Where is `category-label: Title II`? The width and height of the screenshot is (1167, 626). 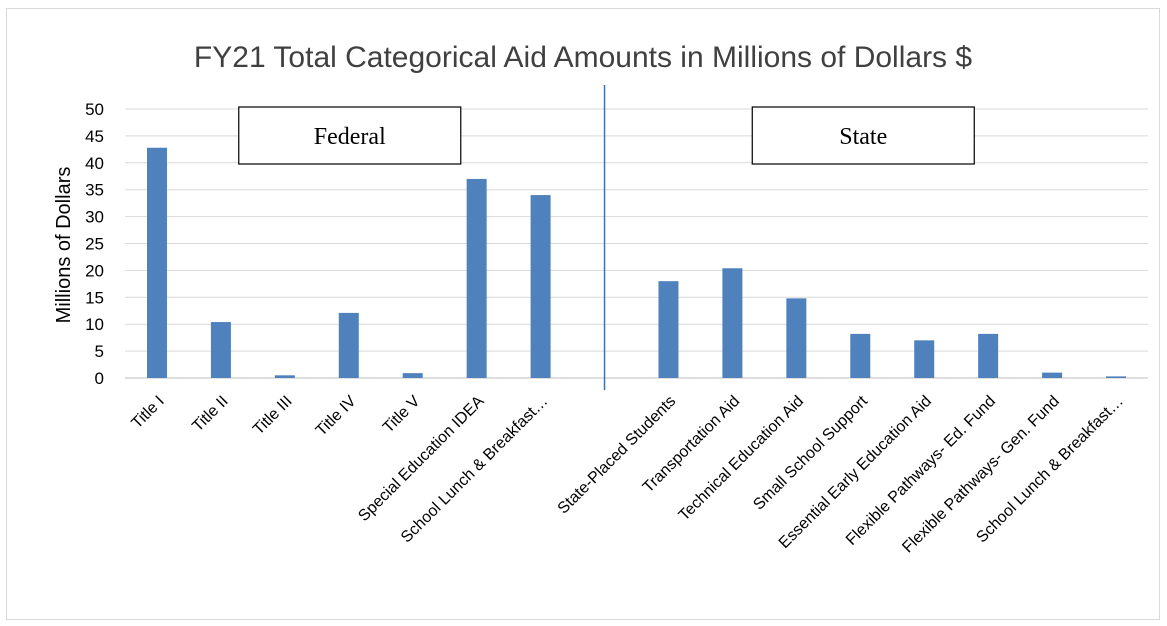 category-label: Title II is located at coordinates (210, 414).